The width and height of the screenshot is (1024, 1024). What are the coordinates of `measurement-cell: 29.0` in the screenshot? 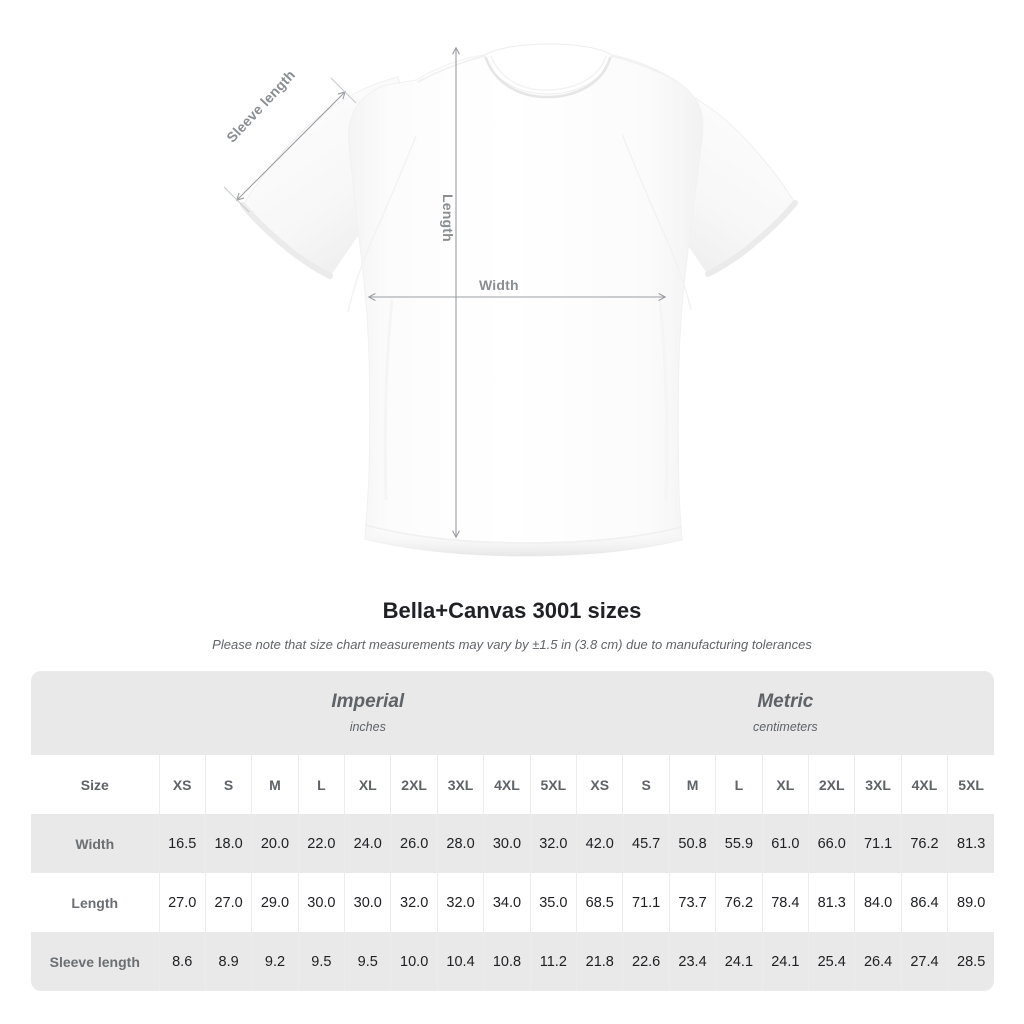 It's located at (275, 902).